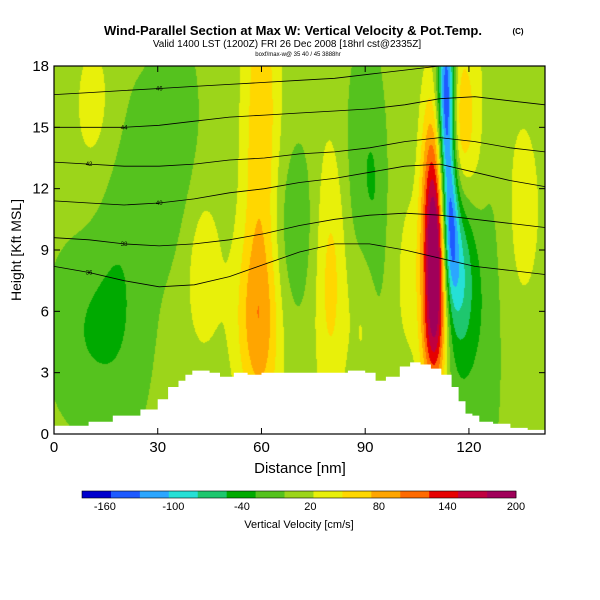 The image size is (600, 600). What do you see at coordinates (297, 55) in the screenshot?
I see `chart-subtitle-small: boxf/max-w@ 35 40 / 45 3888hr` at bounding box center [297, 55].